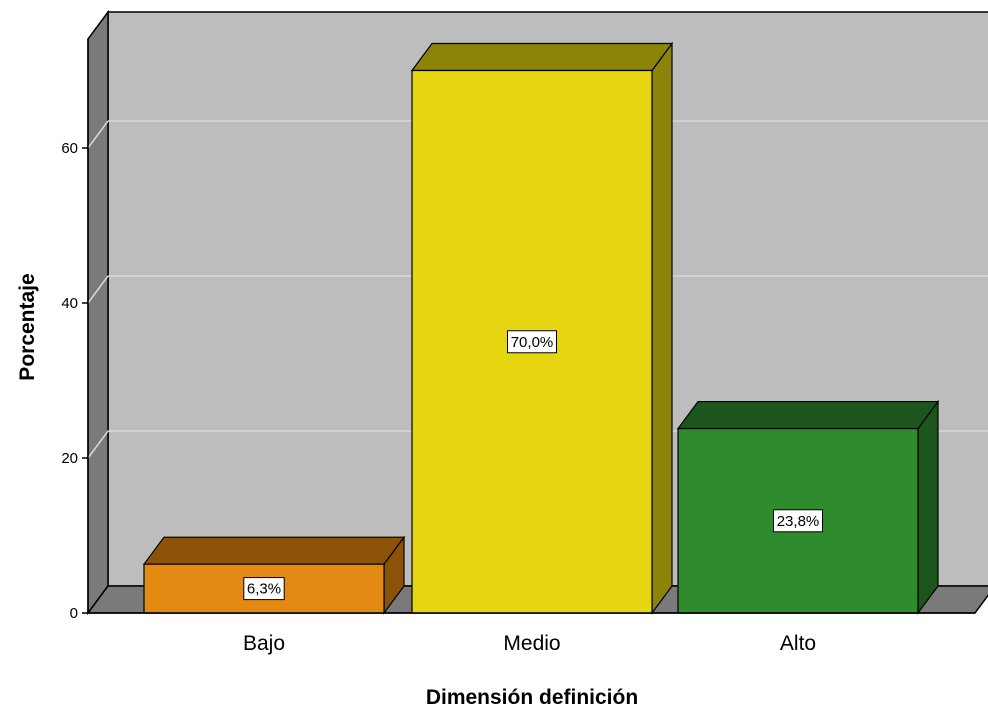 This screenshot has width=988, height=715. What do you see at coordinates (74, 613) in the screenshot?
I see `y-tick-label: 0` at bounding box center [74, 613].